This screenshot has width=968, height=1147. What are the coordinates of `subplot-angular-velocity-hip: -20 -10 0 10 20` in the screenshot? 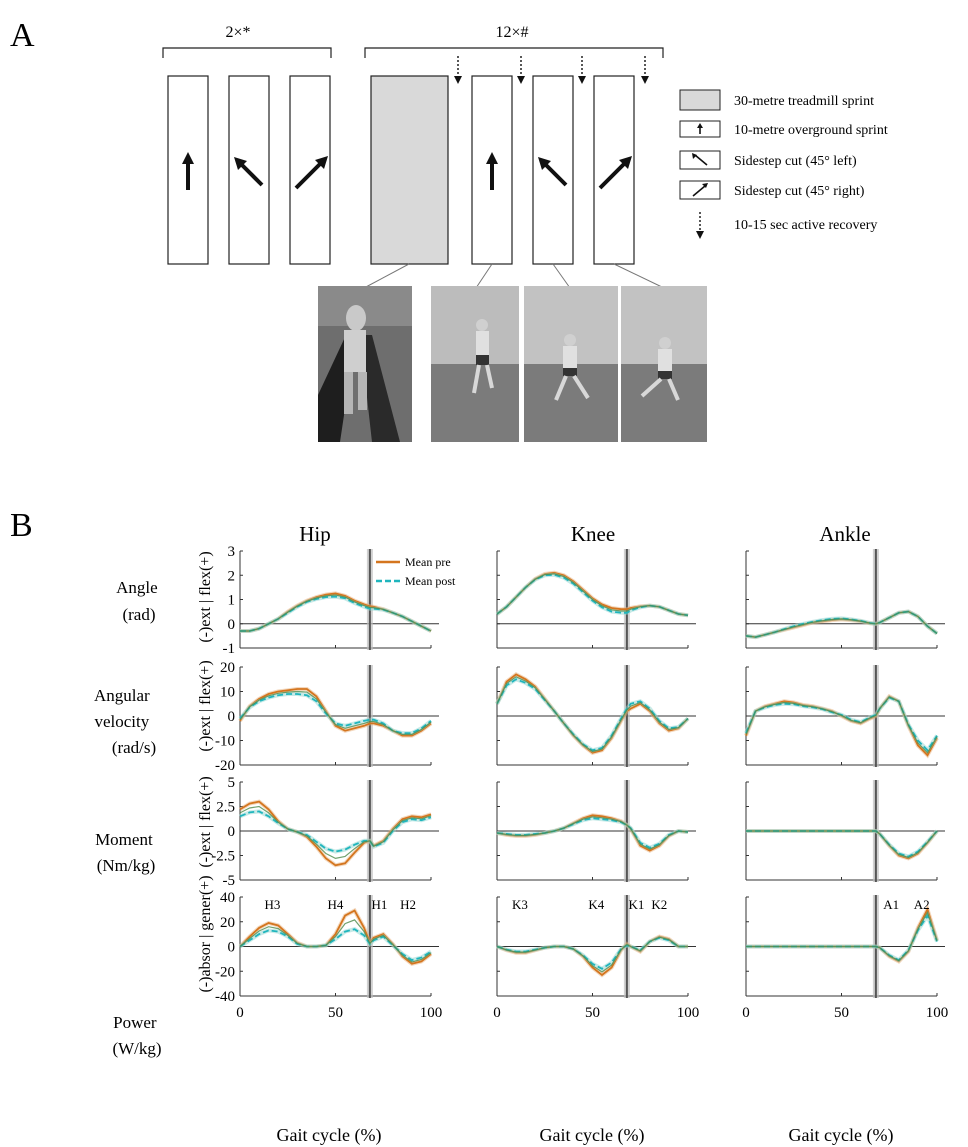 It's located at (327, 717).